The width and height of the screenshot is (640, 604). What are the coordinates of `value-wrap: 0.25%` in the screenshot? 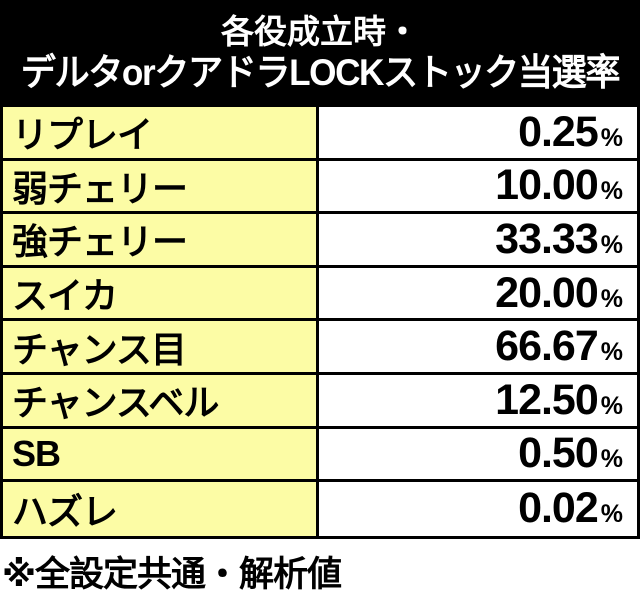 It's located at (570, 132).